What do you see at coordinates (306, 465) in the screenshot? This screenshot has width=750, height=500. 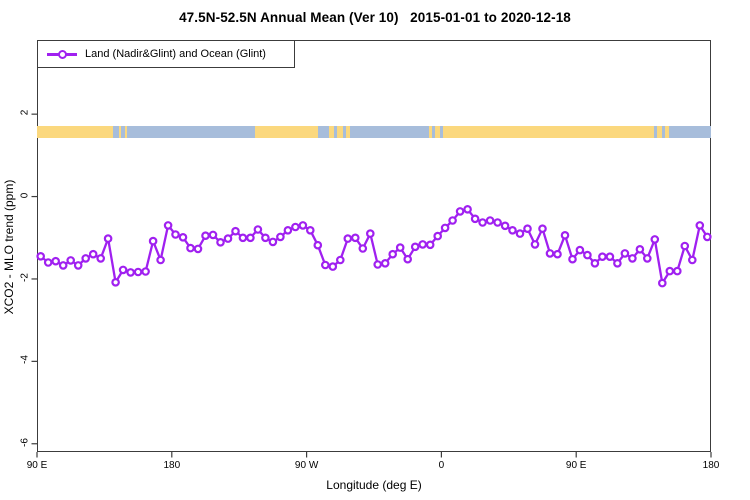 I see `x-tick-label: 90 W` at bounding box center [306, 465].